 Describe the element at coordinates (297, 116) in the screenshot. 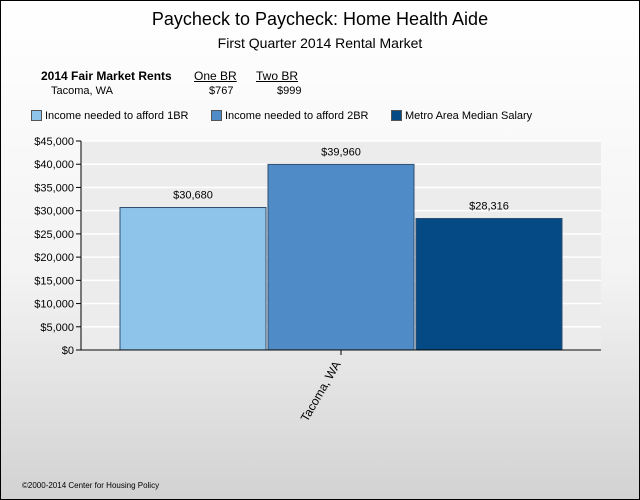

I see `legend-label-2br: Income needed to afford 2BR` at that location.